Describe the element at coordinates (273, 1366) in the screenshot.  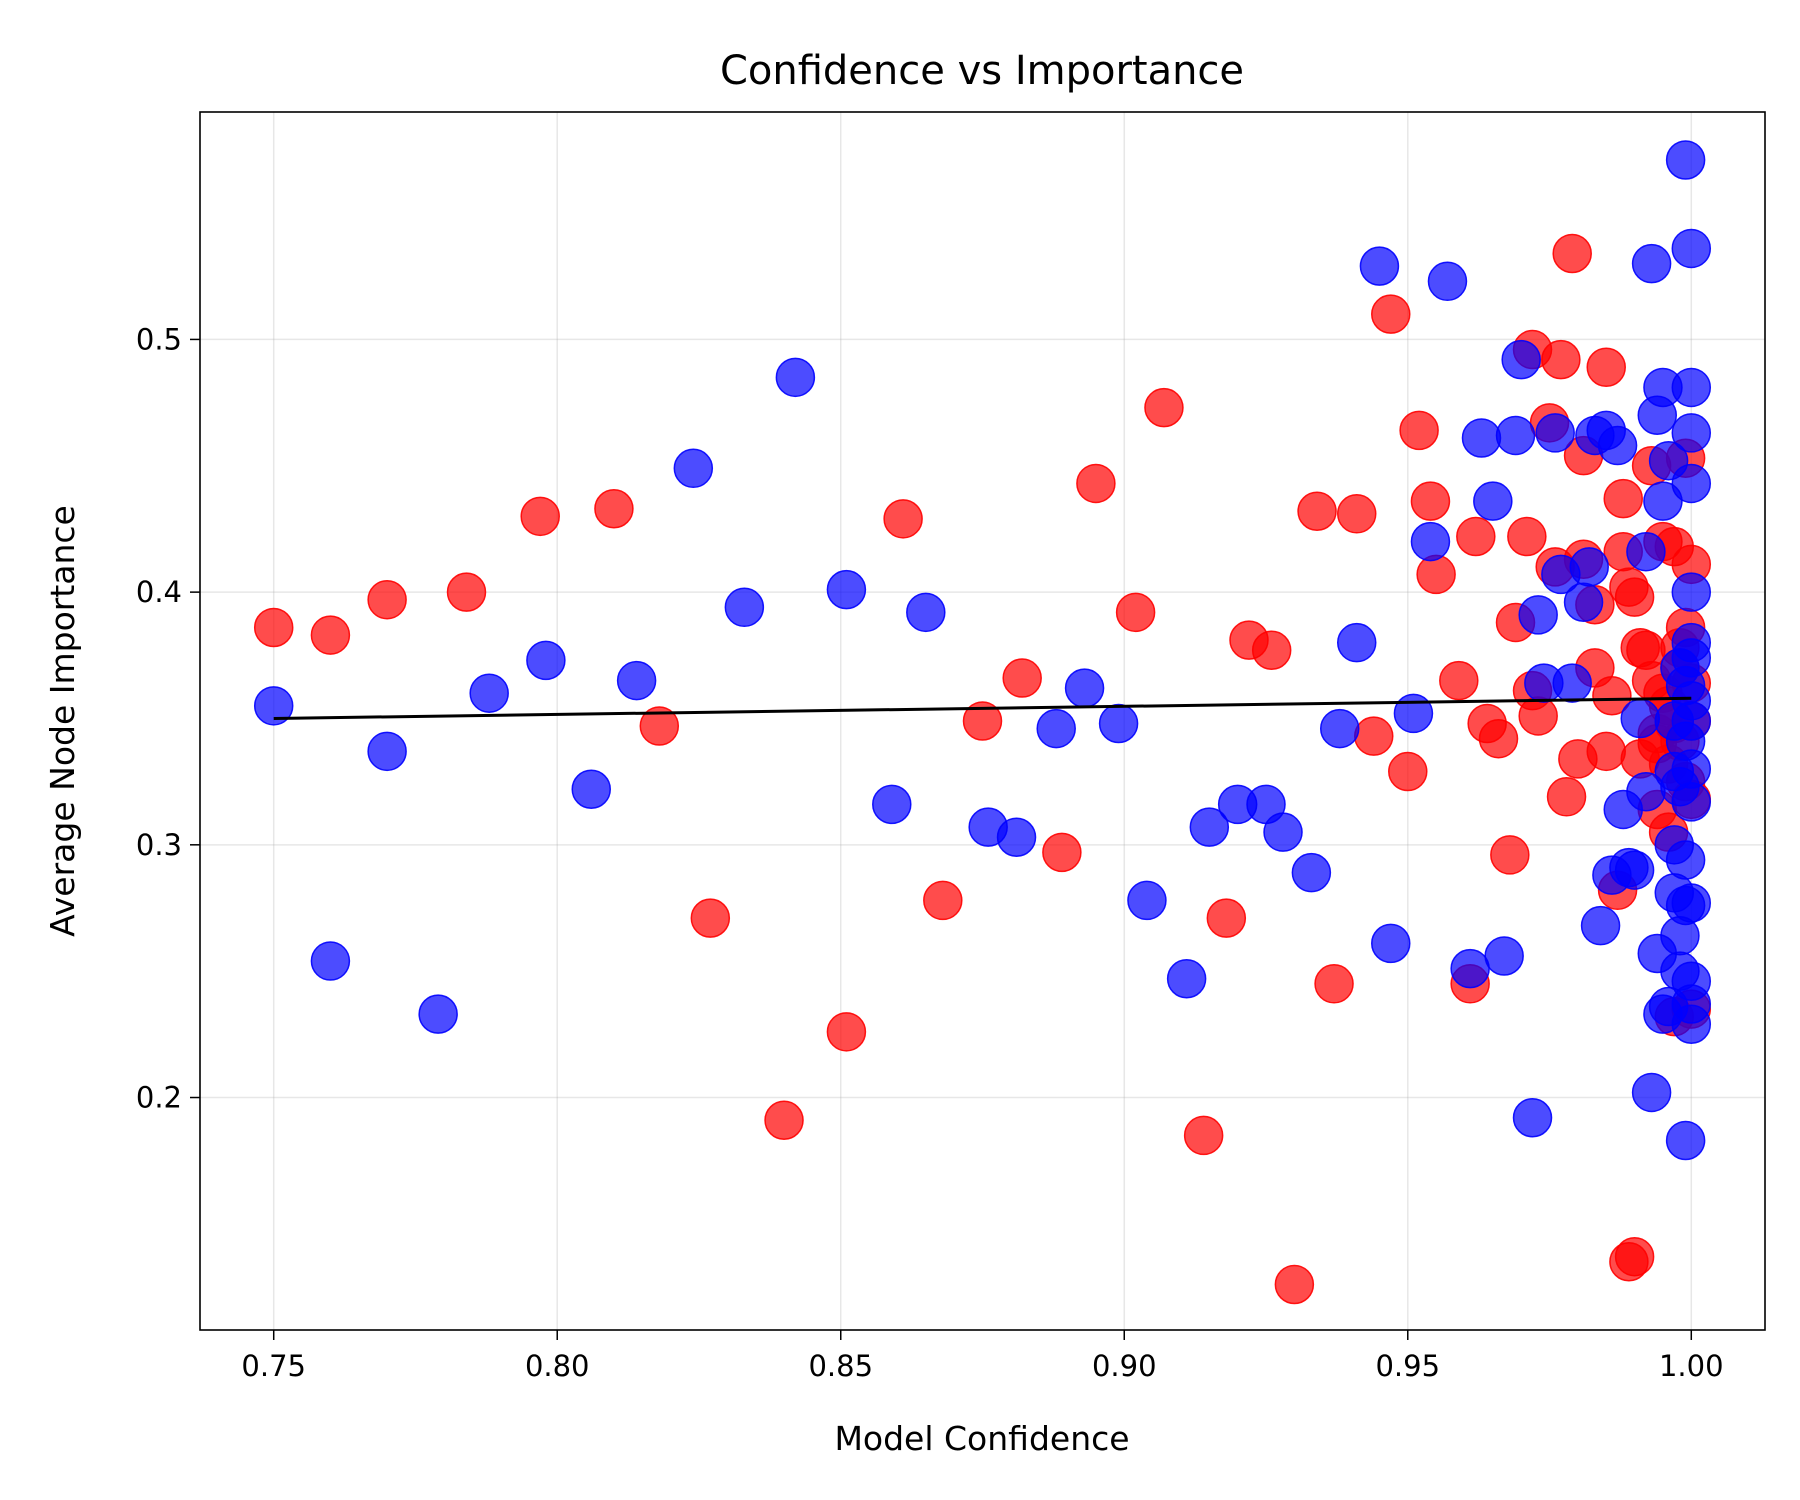
I see `x-tick-label: 0.75` at that location.